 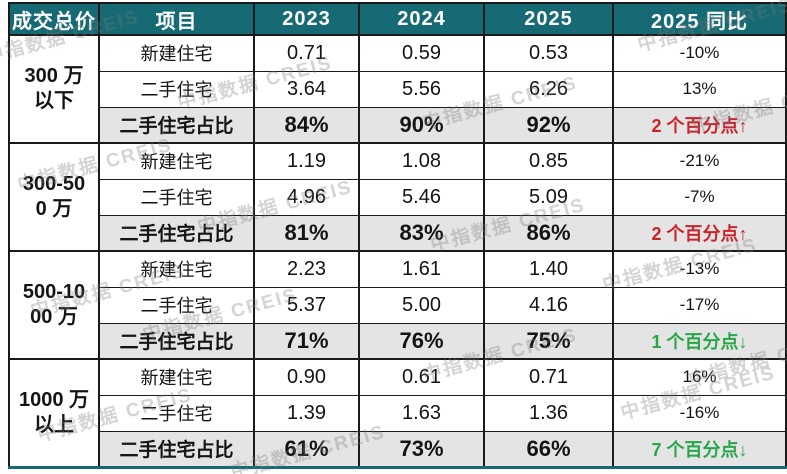 What do you see at coordinates (699, 161) in the screenshot?
I see `yoy-cell: -21%` at bounding box center [699, 161].